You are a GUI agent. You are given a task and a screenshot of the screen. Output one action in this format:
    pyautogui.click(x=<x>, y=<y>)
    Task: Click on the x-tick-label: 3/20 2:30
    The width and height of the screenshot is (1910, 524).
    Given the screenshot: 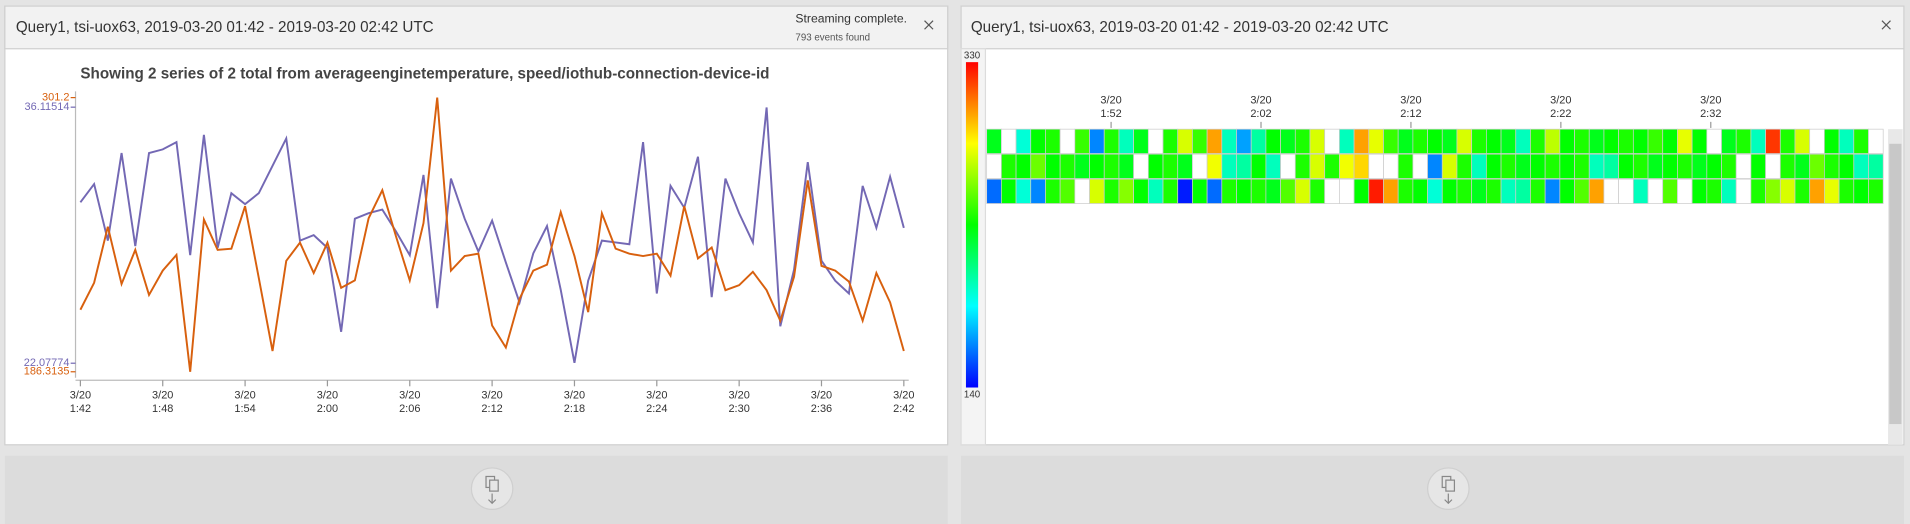 What is the action you would take?
    pyautogui.click(x=739, y=401)
    